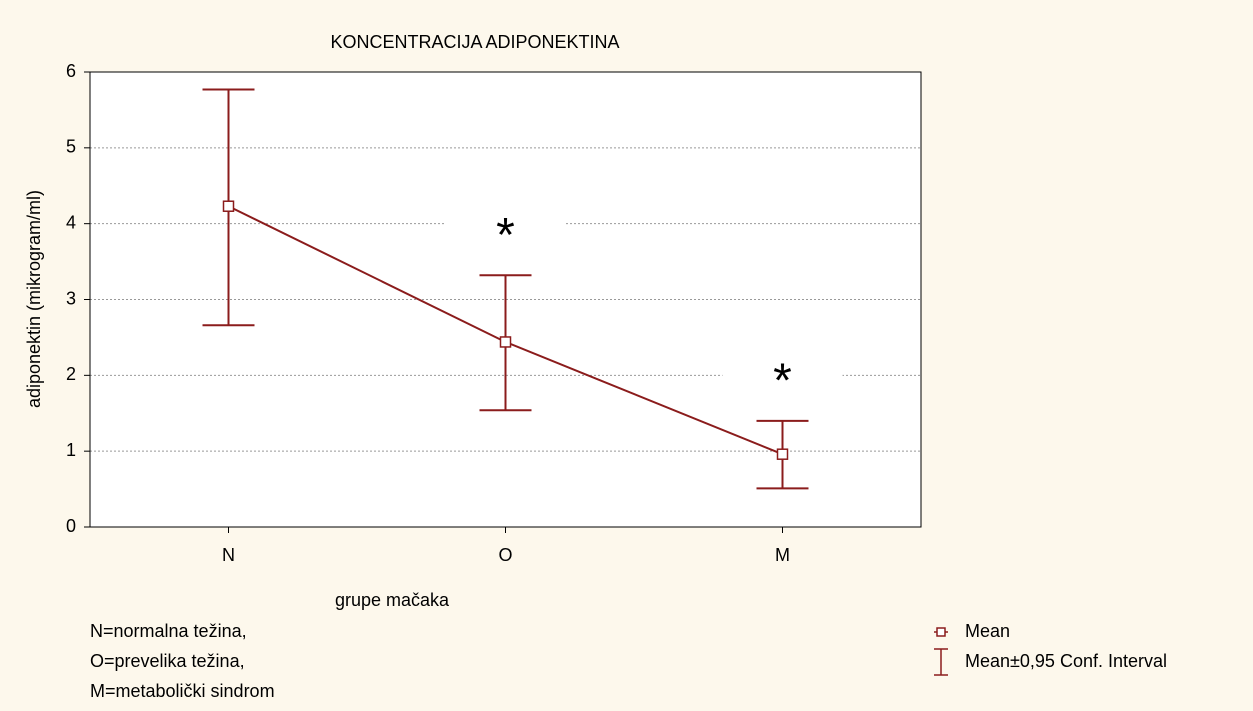  I want to click on y-tick-label: 2, so click(71, 374).